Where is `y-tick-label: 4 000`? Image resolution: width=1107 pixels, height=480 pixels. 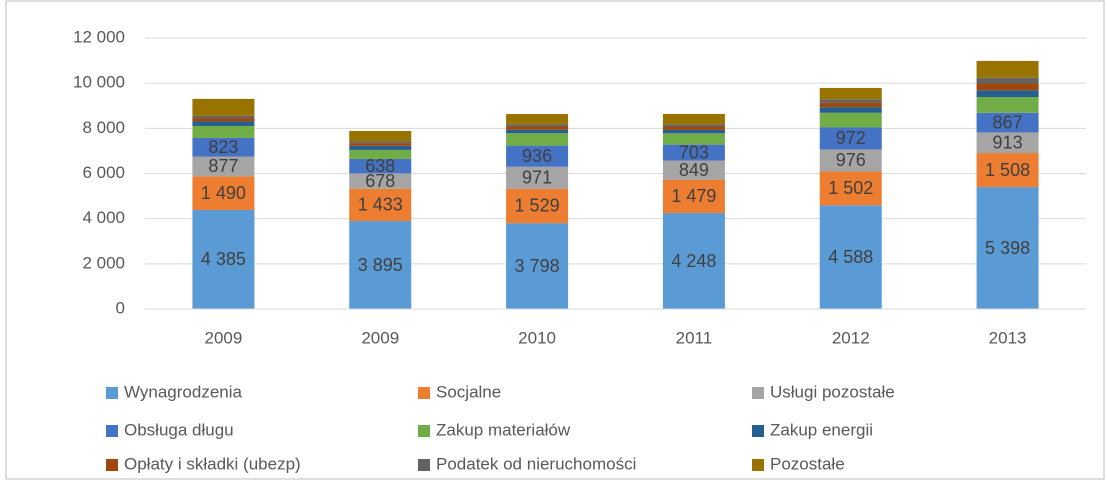 y-tick-label: 4 000 is located at coordinates (103, 217).